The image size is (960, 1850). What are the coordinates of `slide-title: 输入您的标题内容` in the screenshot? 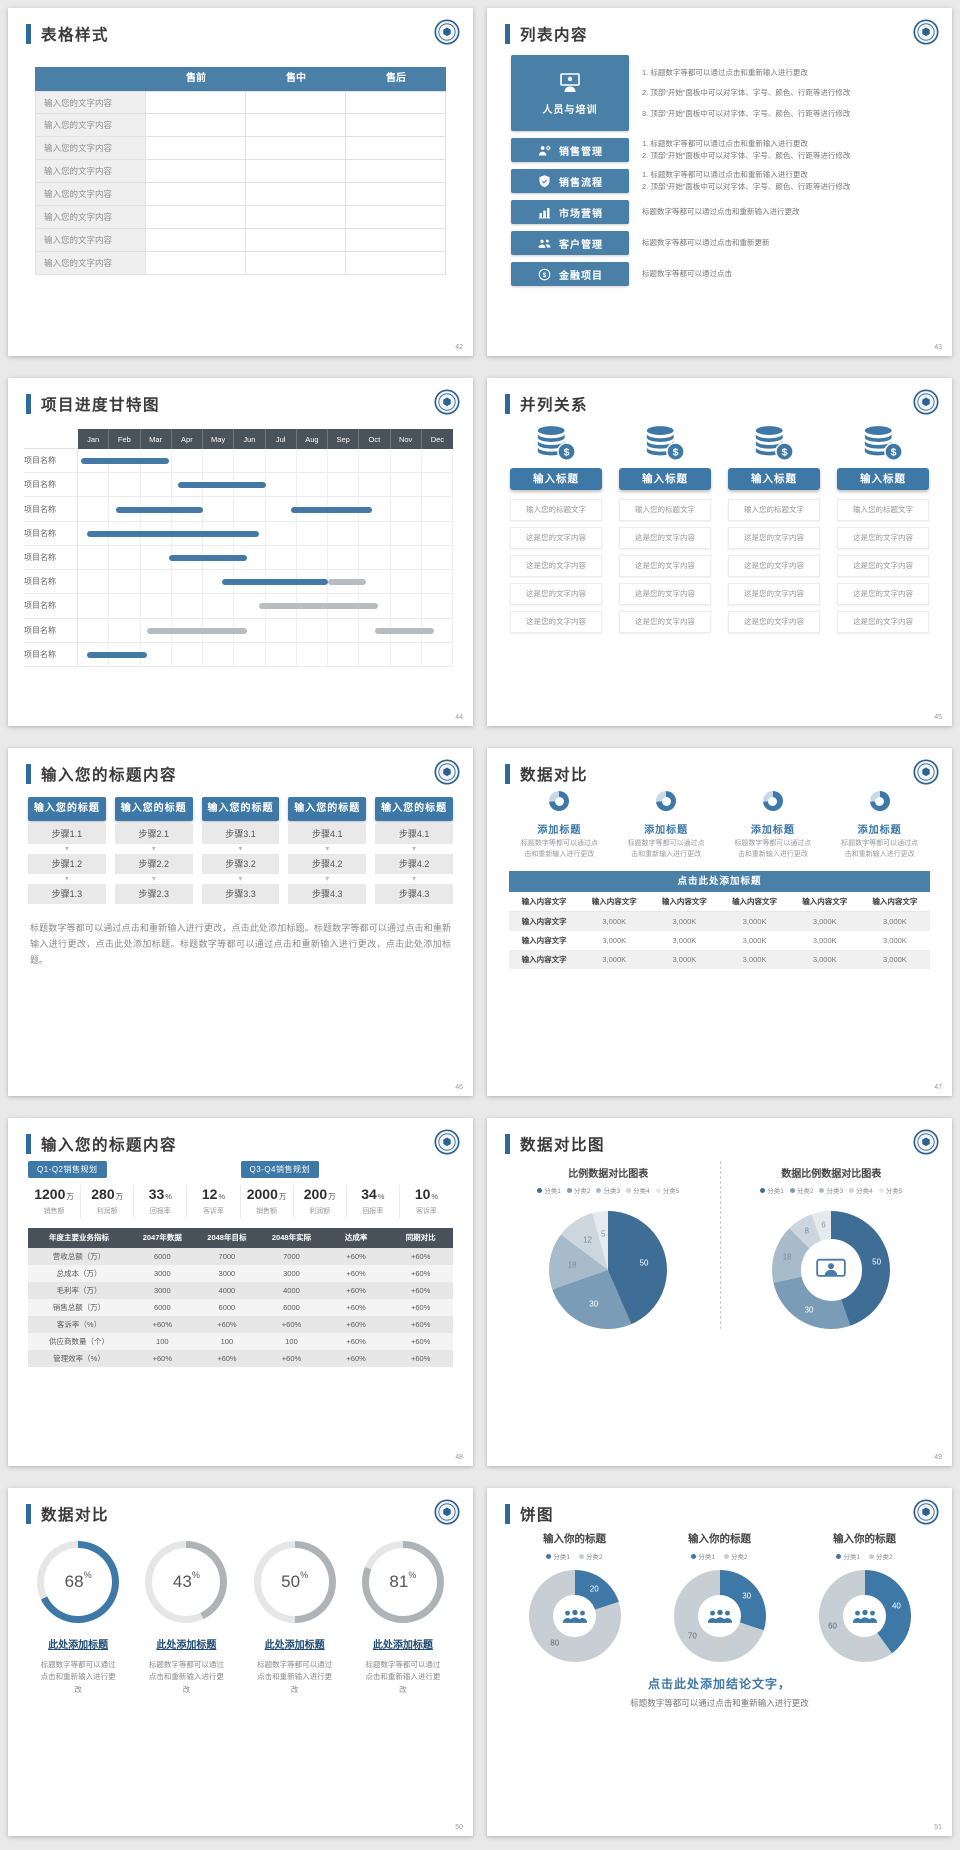 It's located at (109, 1145).